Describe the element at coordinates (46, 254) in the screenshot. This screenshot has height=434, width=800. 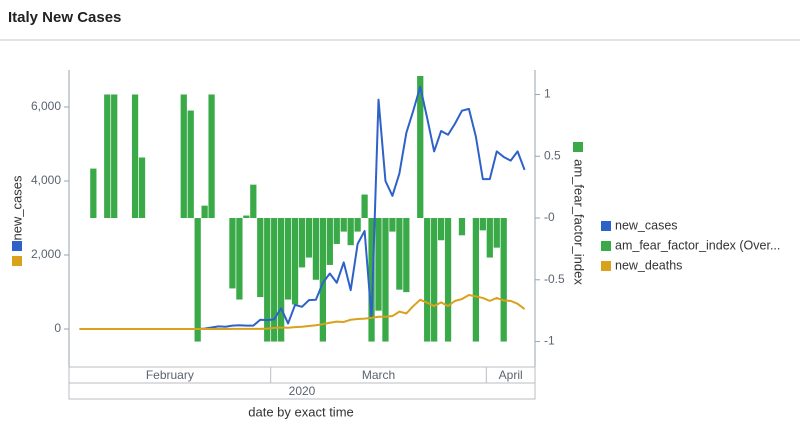
I see `y-tick-label: 2,000` at that location.